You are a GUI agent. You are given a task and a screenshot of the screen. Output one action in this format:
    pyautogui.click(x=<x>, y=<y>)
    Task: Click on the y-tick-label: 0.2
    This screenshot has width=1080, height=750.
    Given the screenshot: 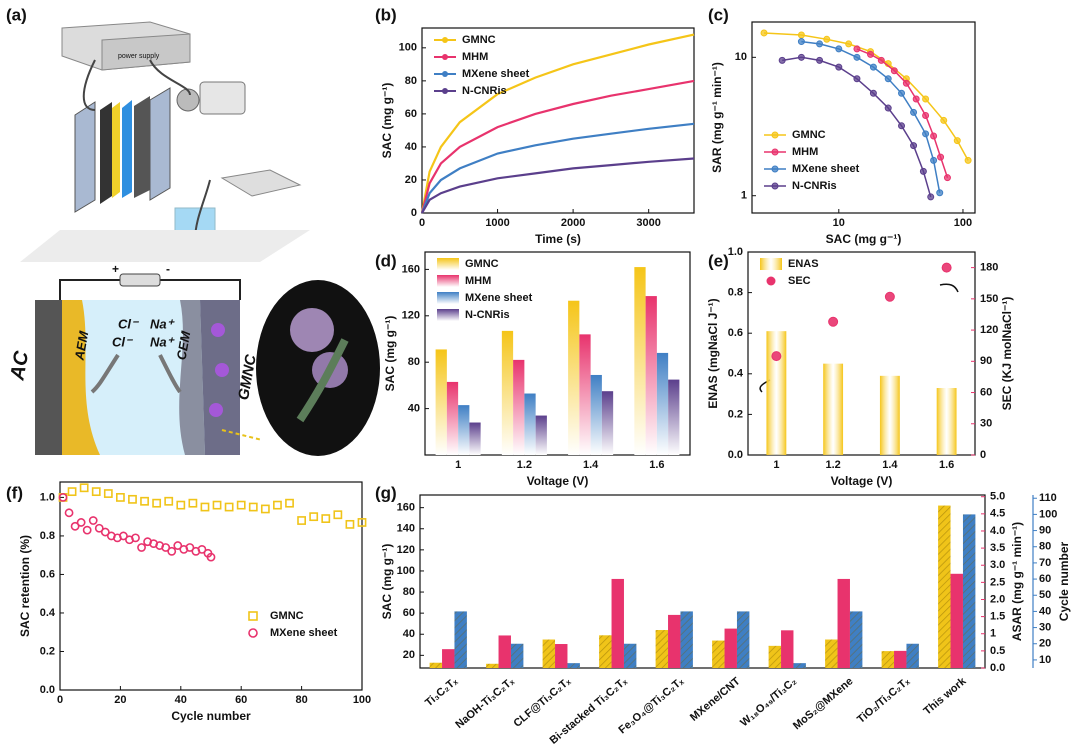 What is the action you would take?
    pyautogui.click(x=735, y=414)
    